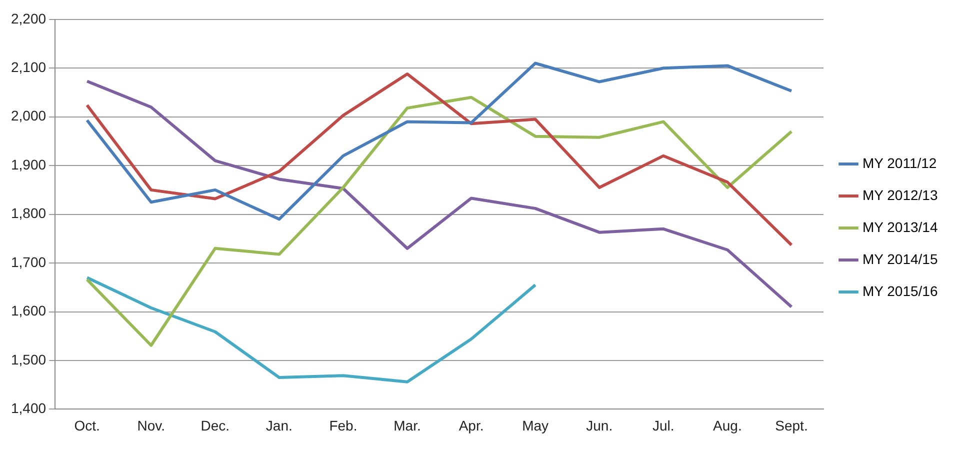  What do you see at coordinates (28, 408) in the screenshot?
I see `y-tick-label: 1,400` at bounding box center [28, 408].